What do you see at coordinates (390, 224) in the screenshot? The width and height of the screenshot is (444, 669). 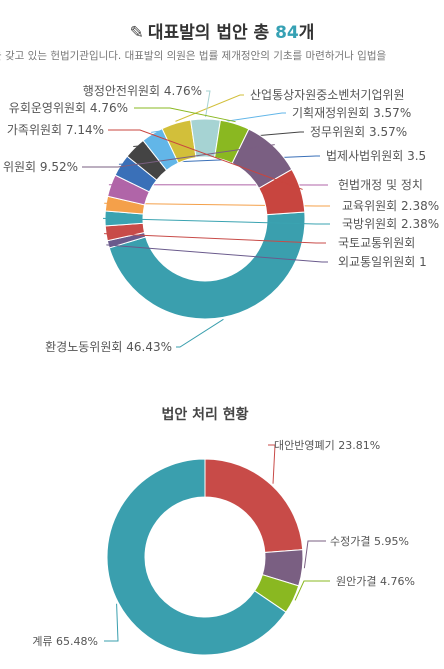 I see `slice-label: 국방위원회 2.38%` at bounding box center [390, 224].